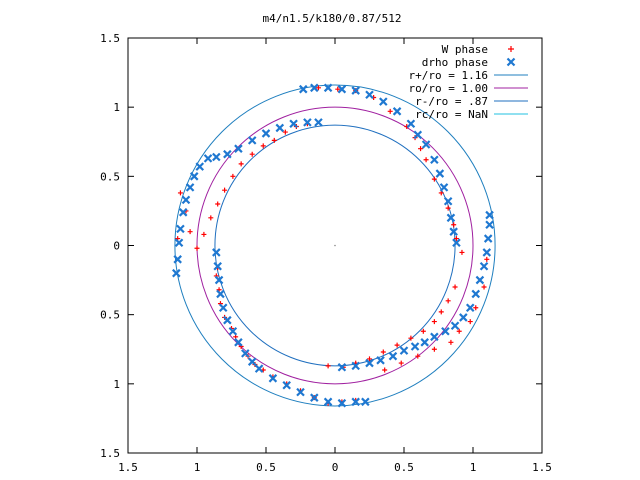 The image size is (640, 480). What do you see at coordinates (110, 38) in the screenshot?
I see `y-tick-label: 1.5` at bounding box center [110, 38].